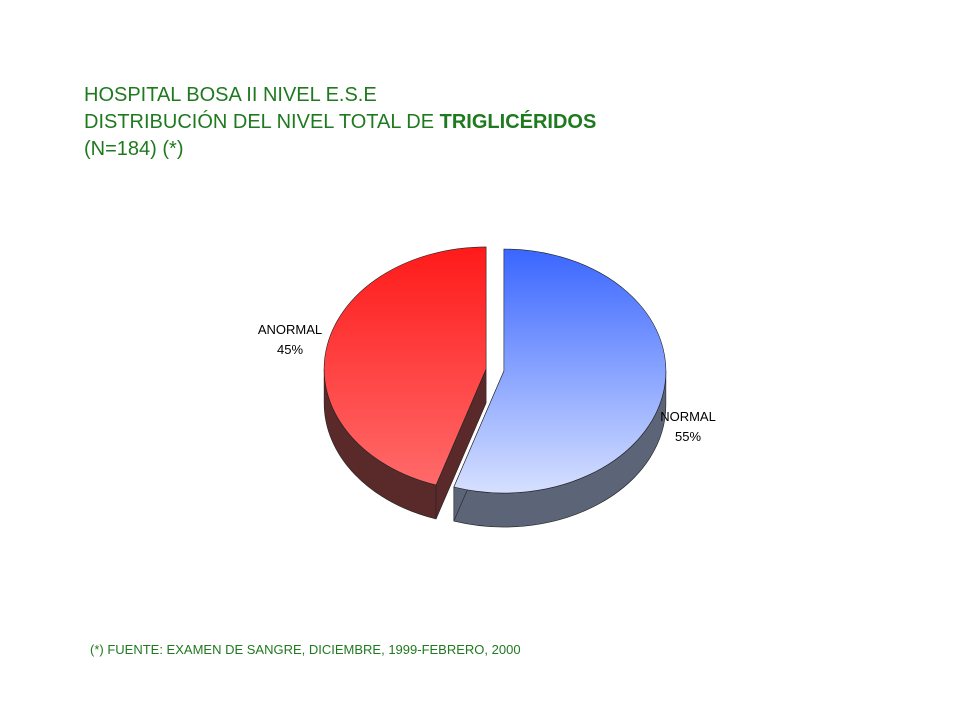 The height and width of the screenshot is (720, 960). Describe the element at coordinates (290, 349) in the screenshot. I see `slice-label-anormal-value: 45%` at that location.